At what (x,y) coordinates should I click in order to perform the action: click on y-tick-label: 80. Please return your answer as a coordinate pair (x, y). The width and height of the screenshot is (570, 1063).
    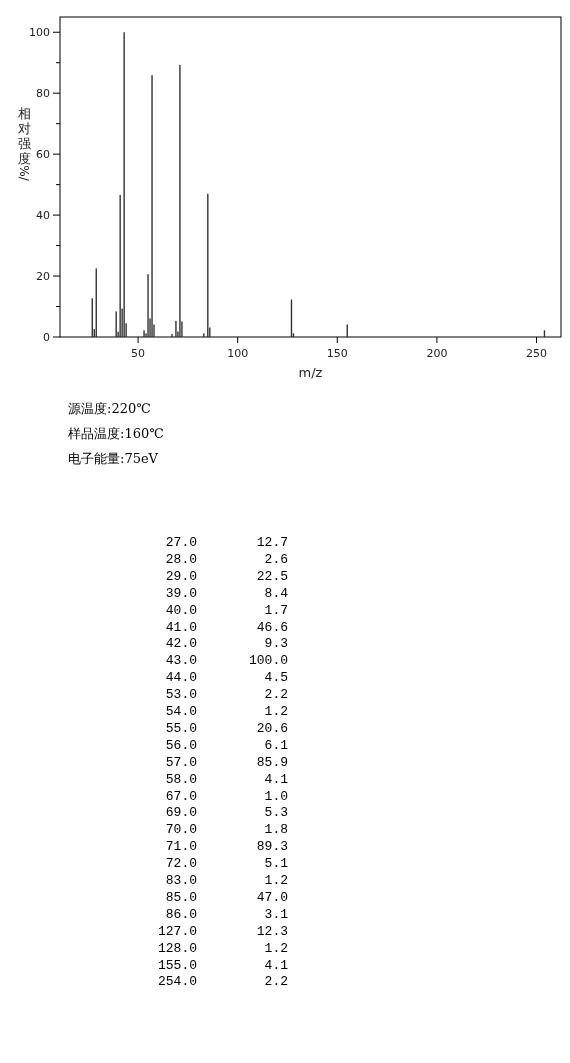
    Looking at the image, I should click on (43, 94).